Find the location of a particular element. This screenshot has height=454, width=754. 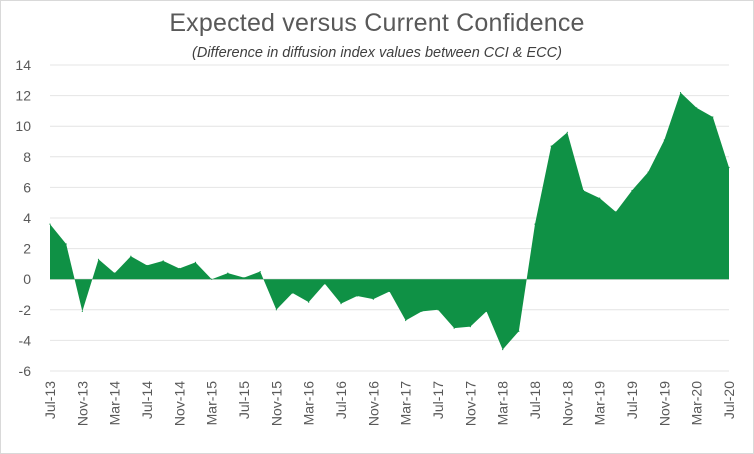

x-tick-label: Mar-19 is located at coordinates (600, 403).